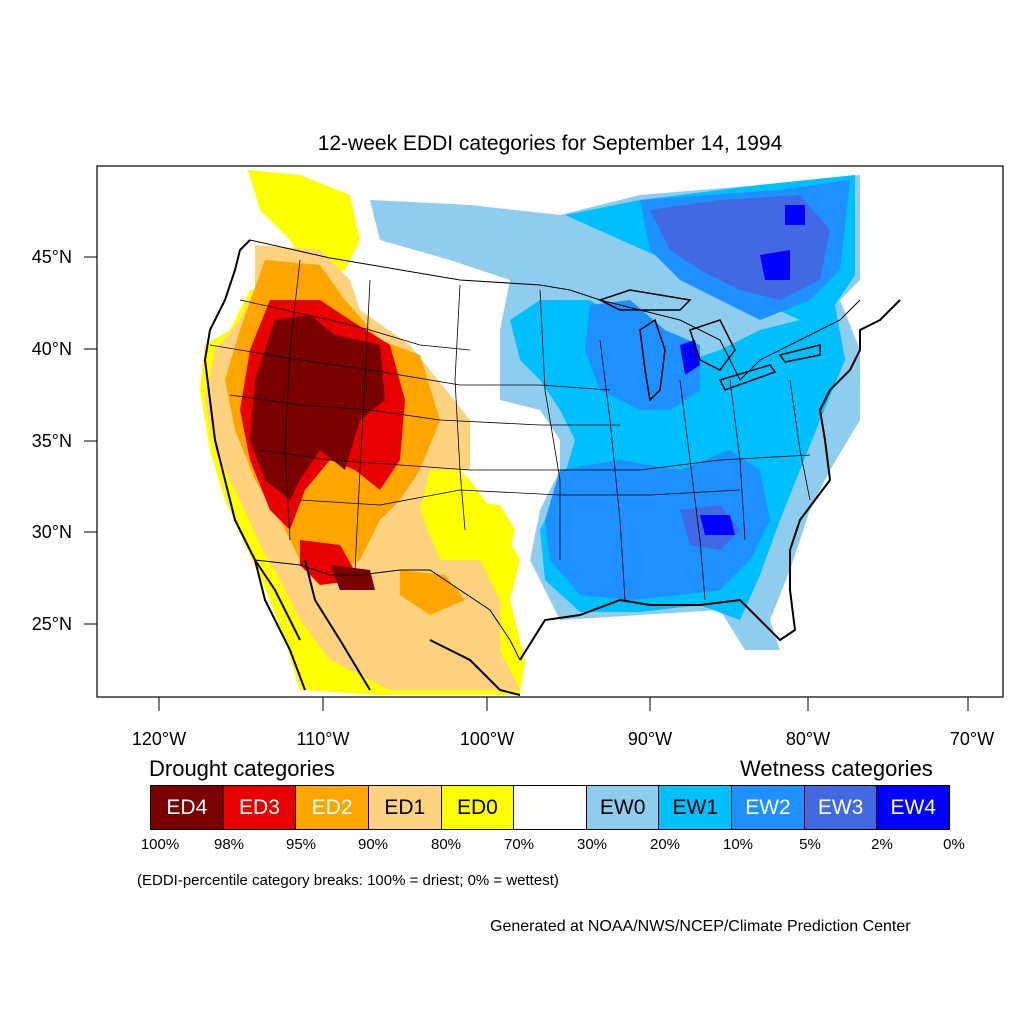  Describe the element at coordinates (52, 624) in the screenshot. I see `lat-label-25: 25°N` at that location.